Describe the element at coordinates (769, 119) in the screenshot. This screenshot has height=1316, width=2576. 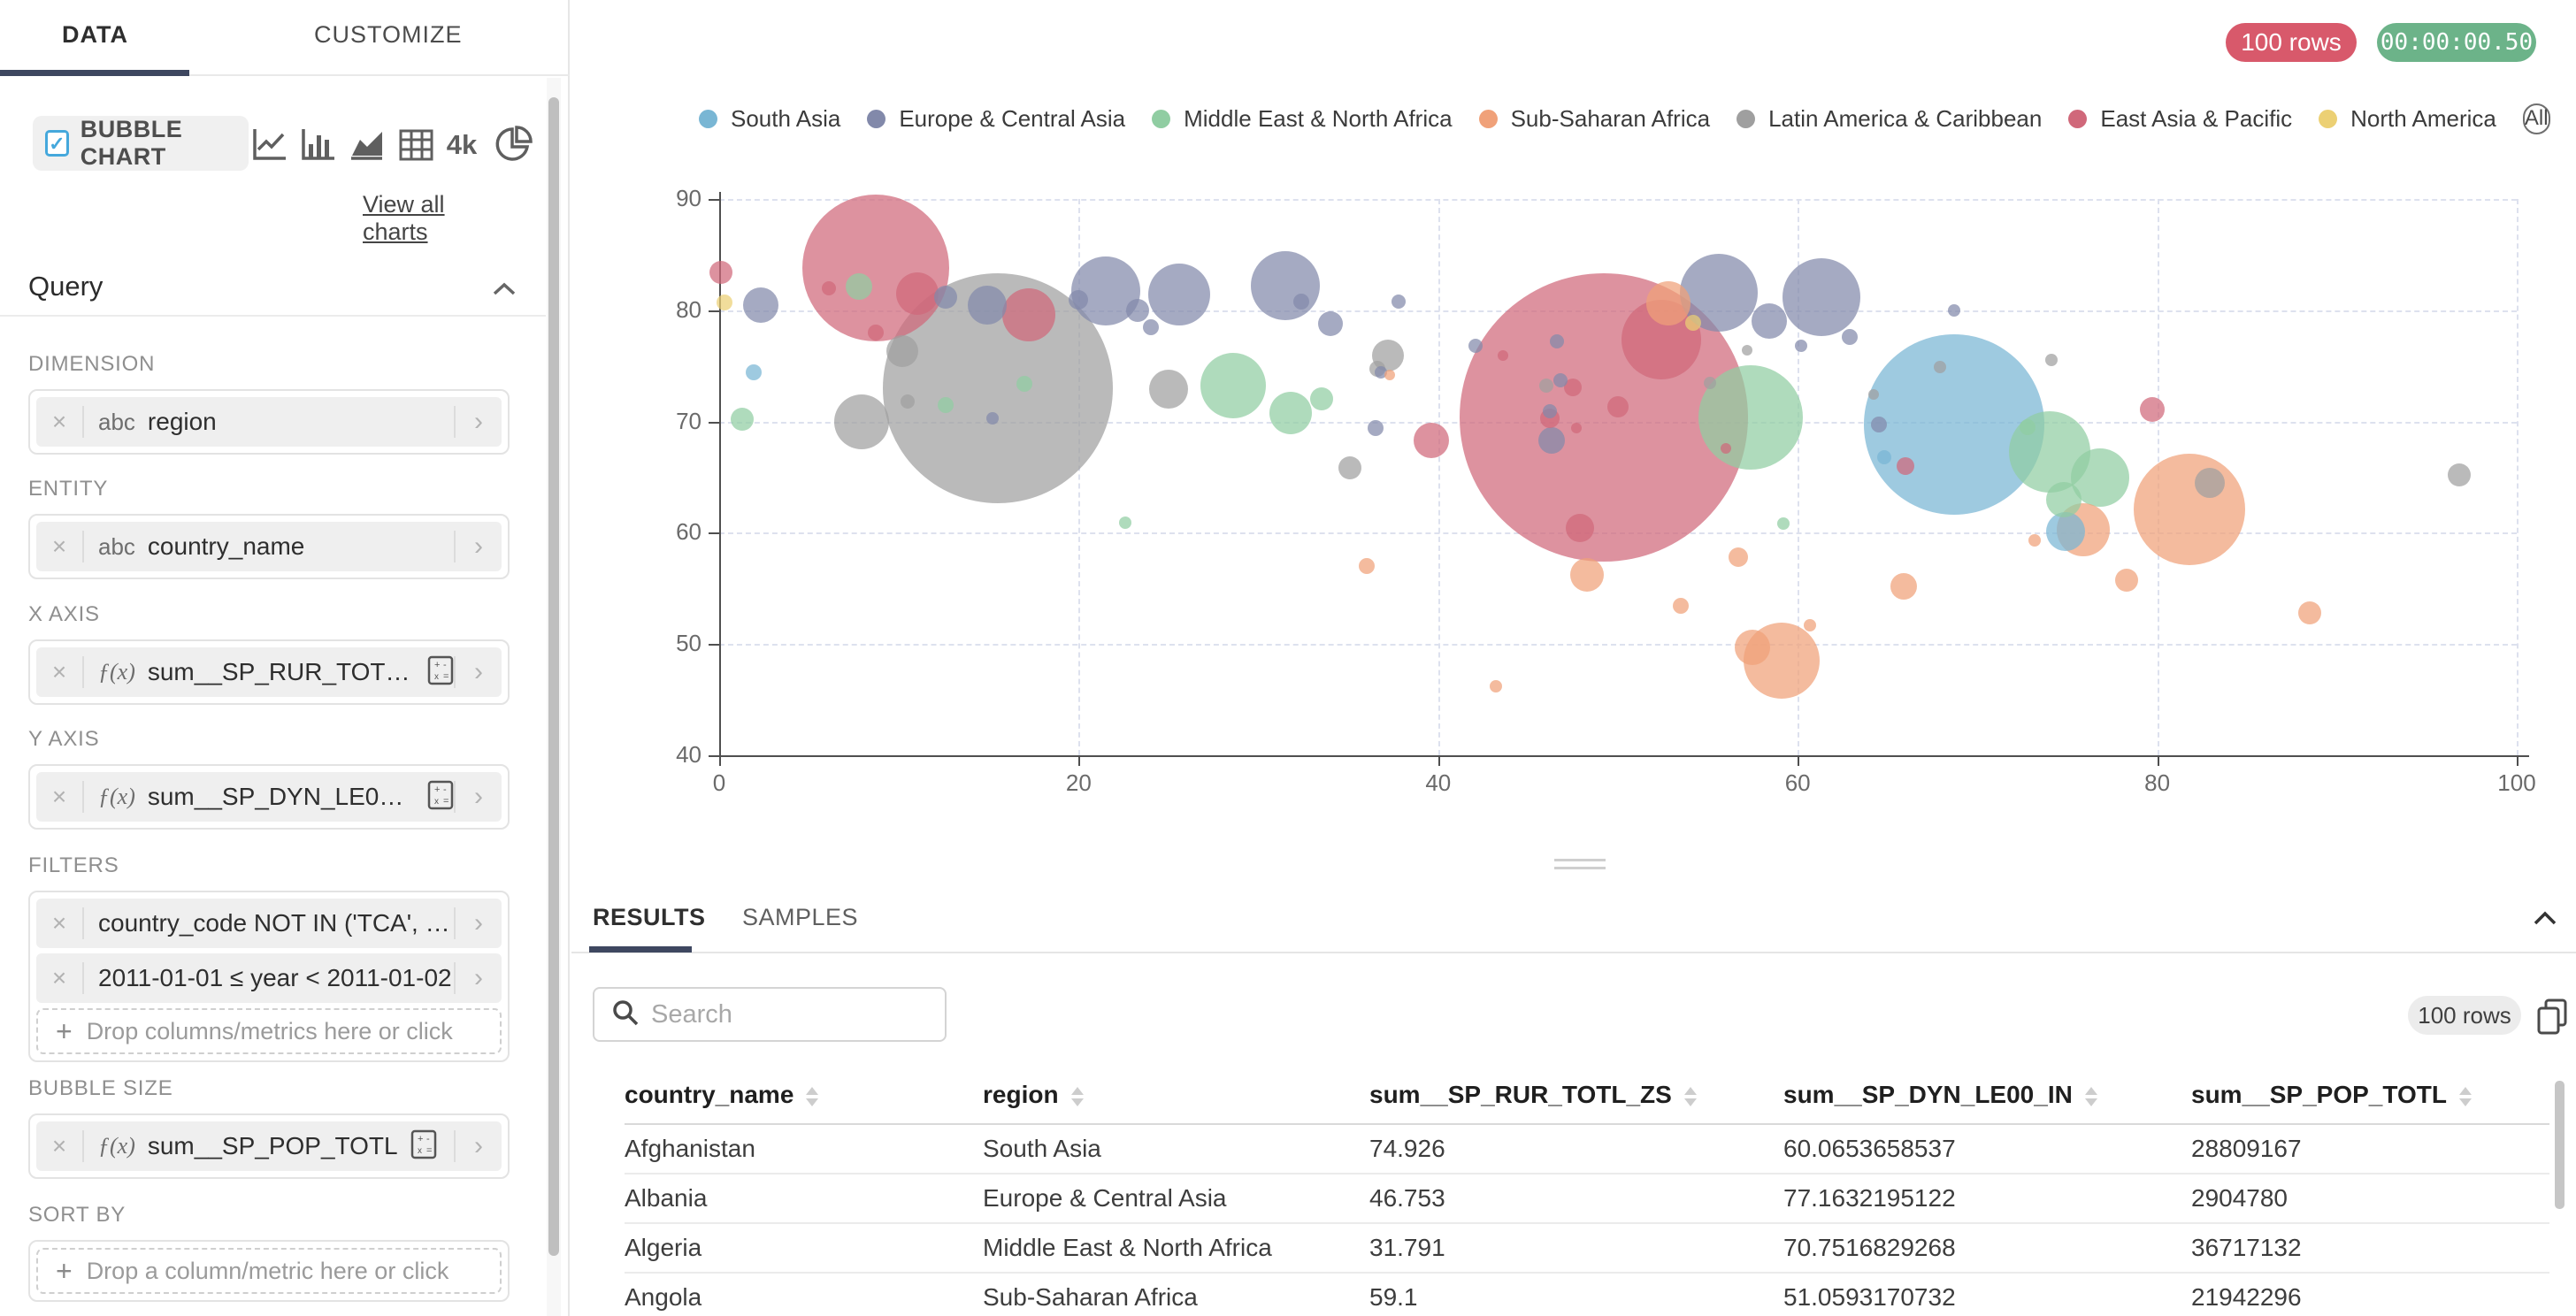
I see `legend-item-south-asia: South Asia` at that location.